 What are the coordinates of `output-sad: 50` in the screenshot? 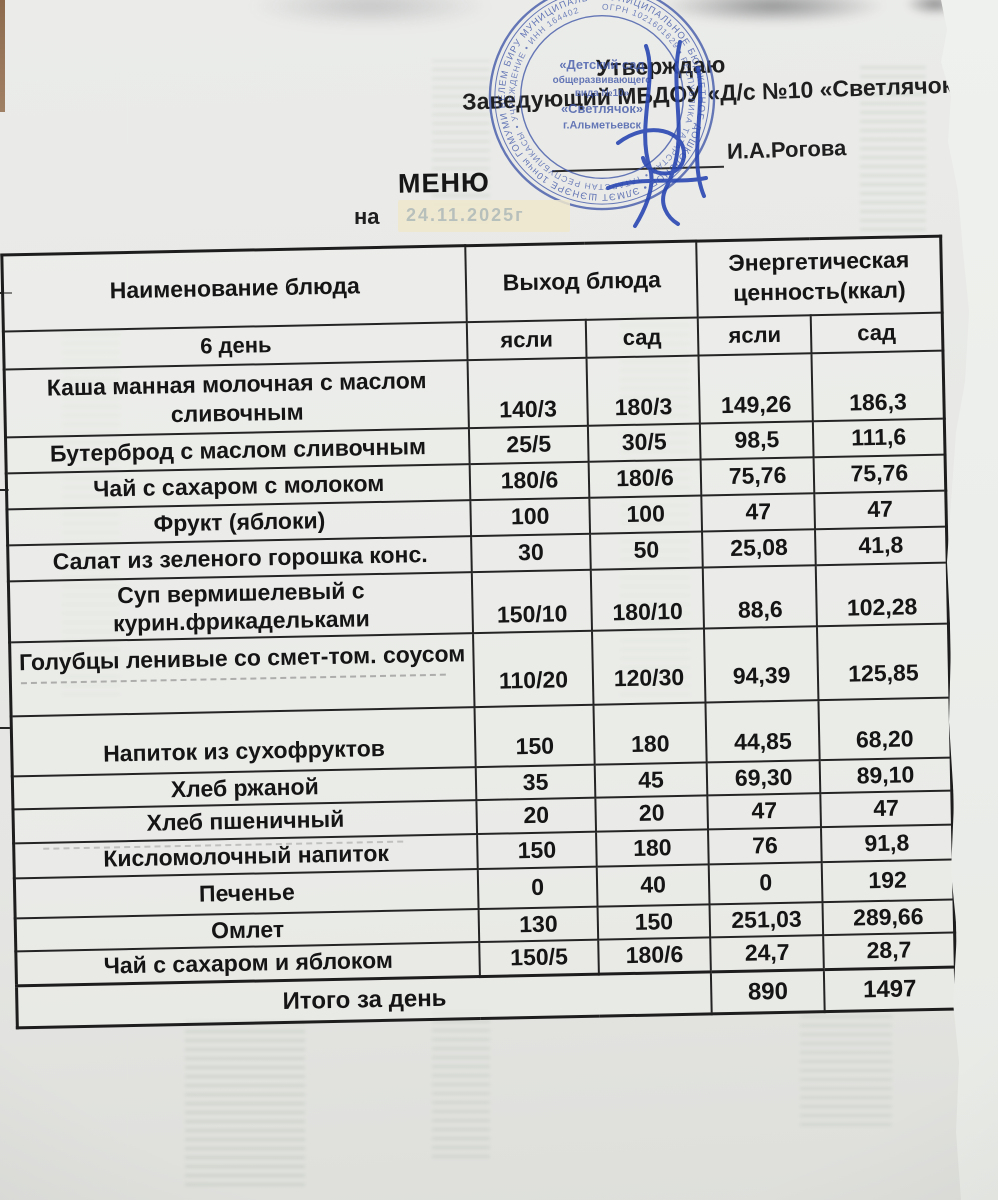 It's located at (646, 550).